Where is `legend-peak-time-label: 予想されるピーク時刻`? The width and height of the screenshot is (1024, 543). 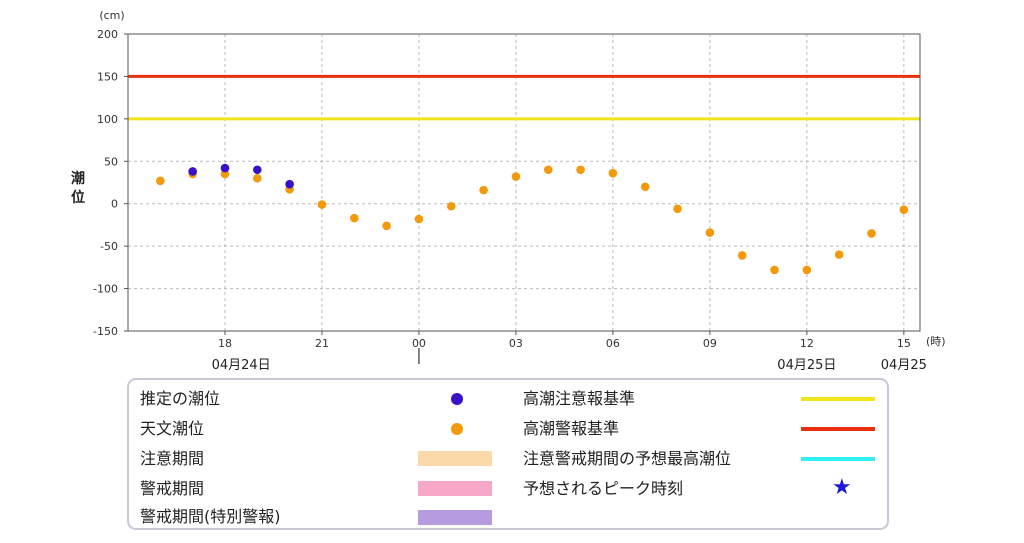 legend-peak-time-label: 予想されるピーク時刻 is located at coordinates (603, 488).